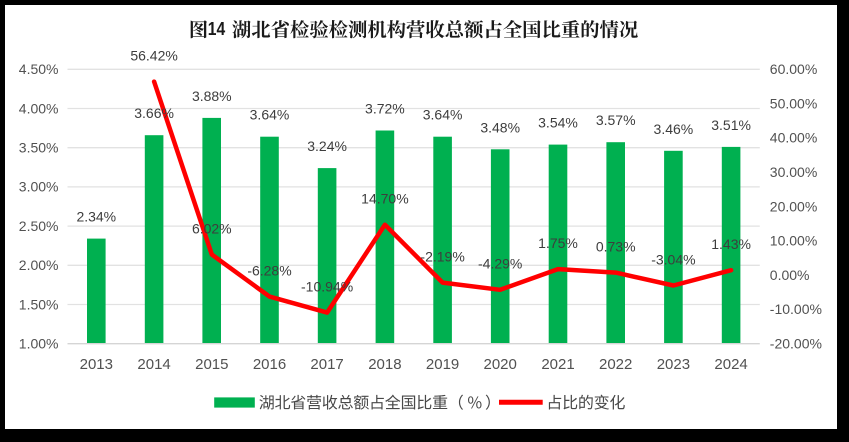  What do you see at coordinates (558, 243) in the screenshot?
I see `svg-text: 1.75%` at bounding box center [558, 243].